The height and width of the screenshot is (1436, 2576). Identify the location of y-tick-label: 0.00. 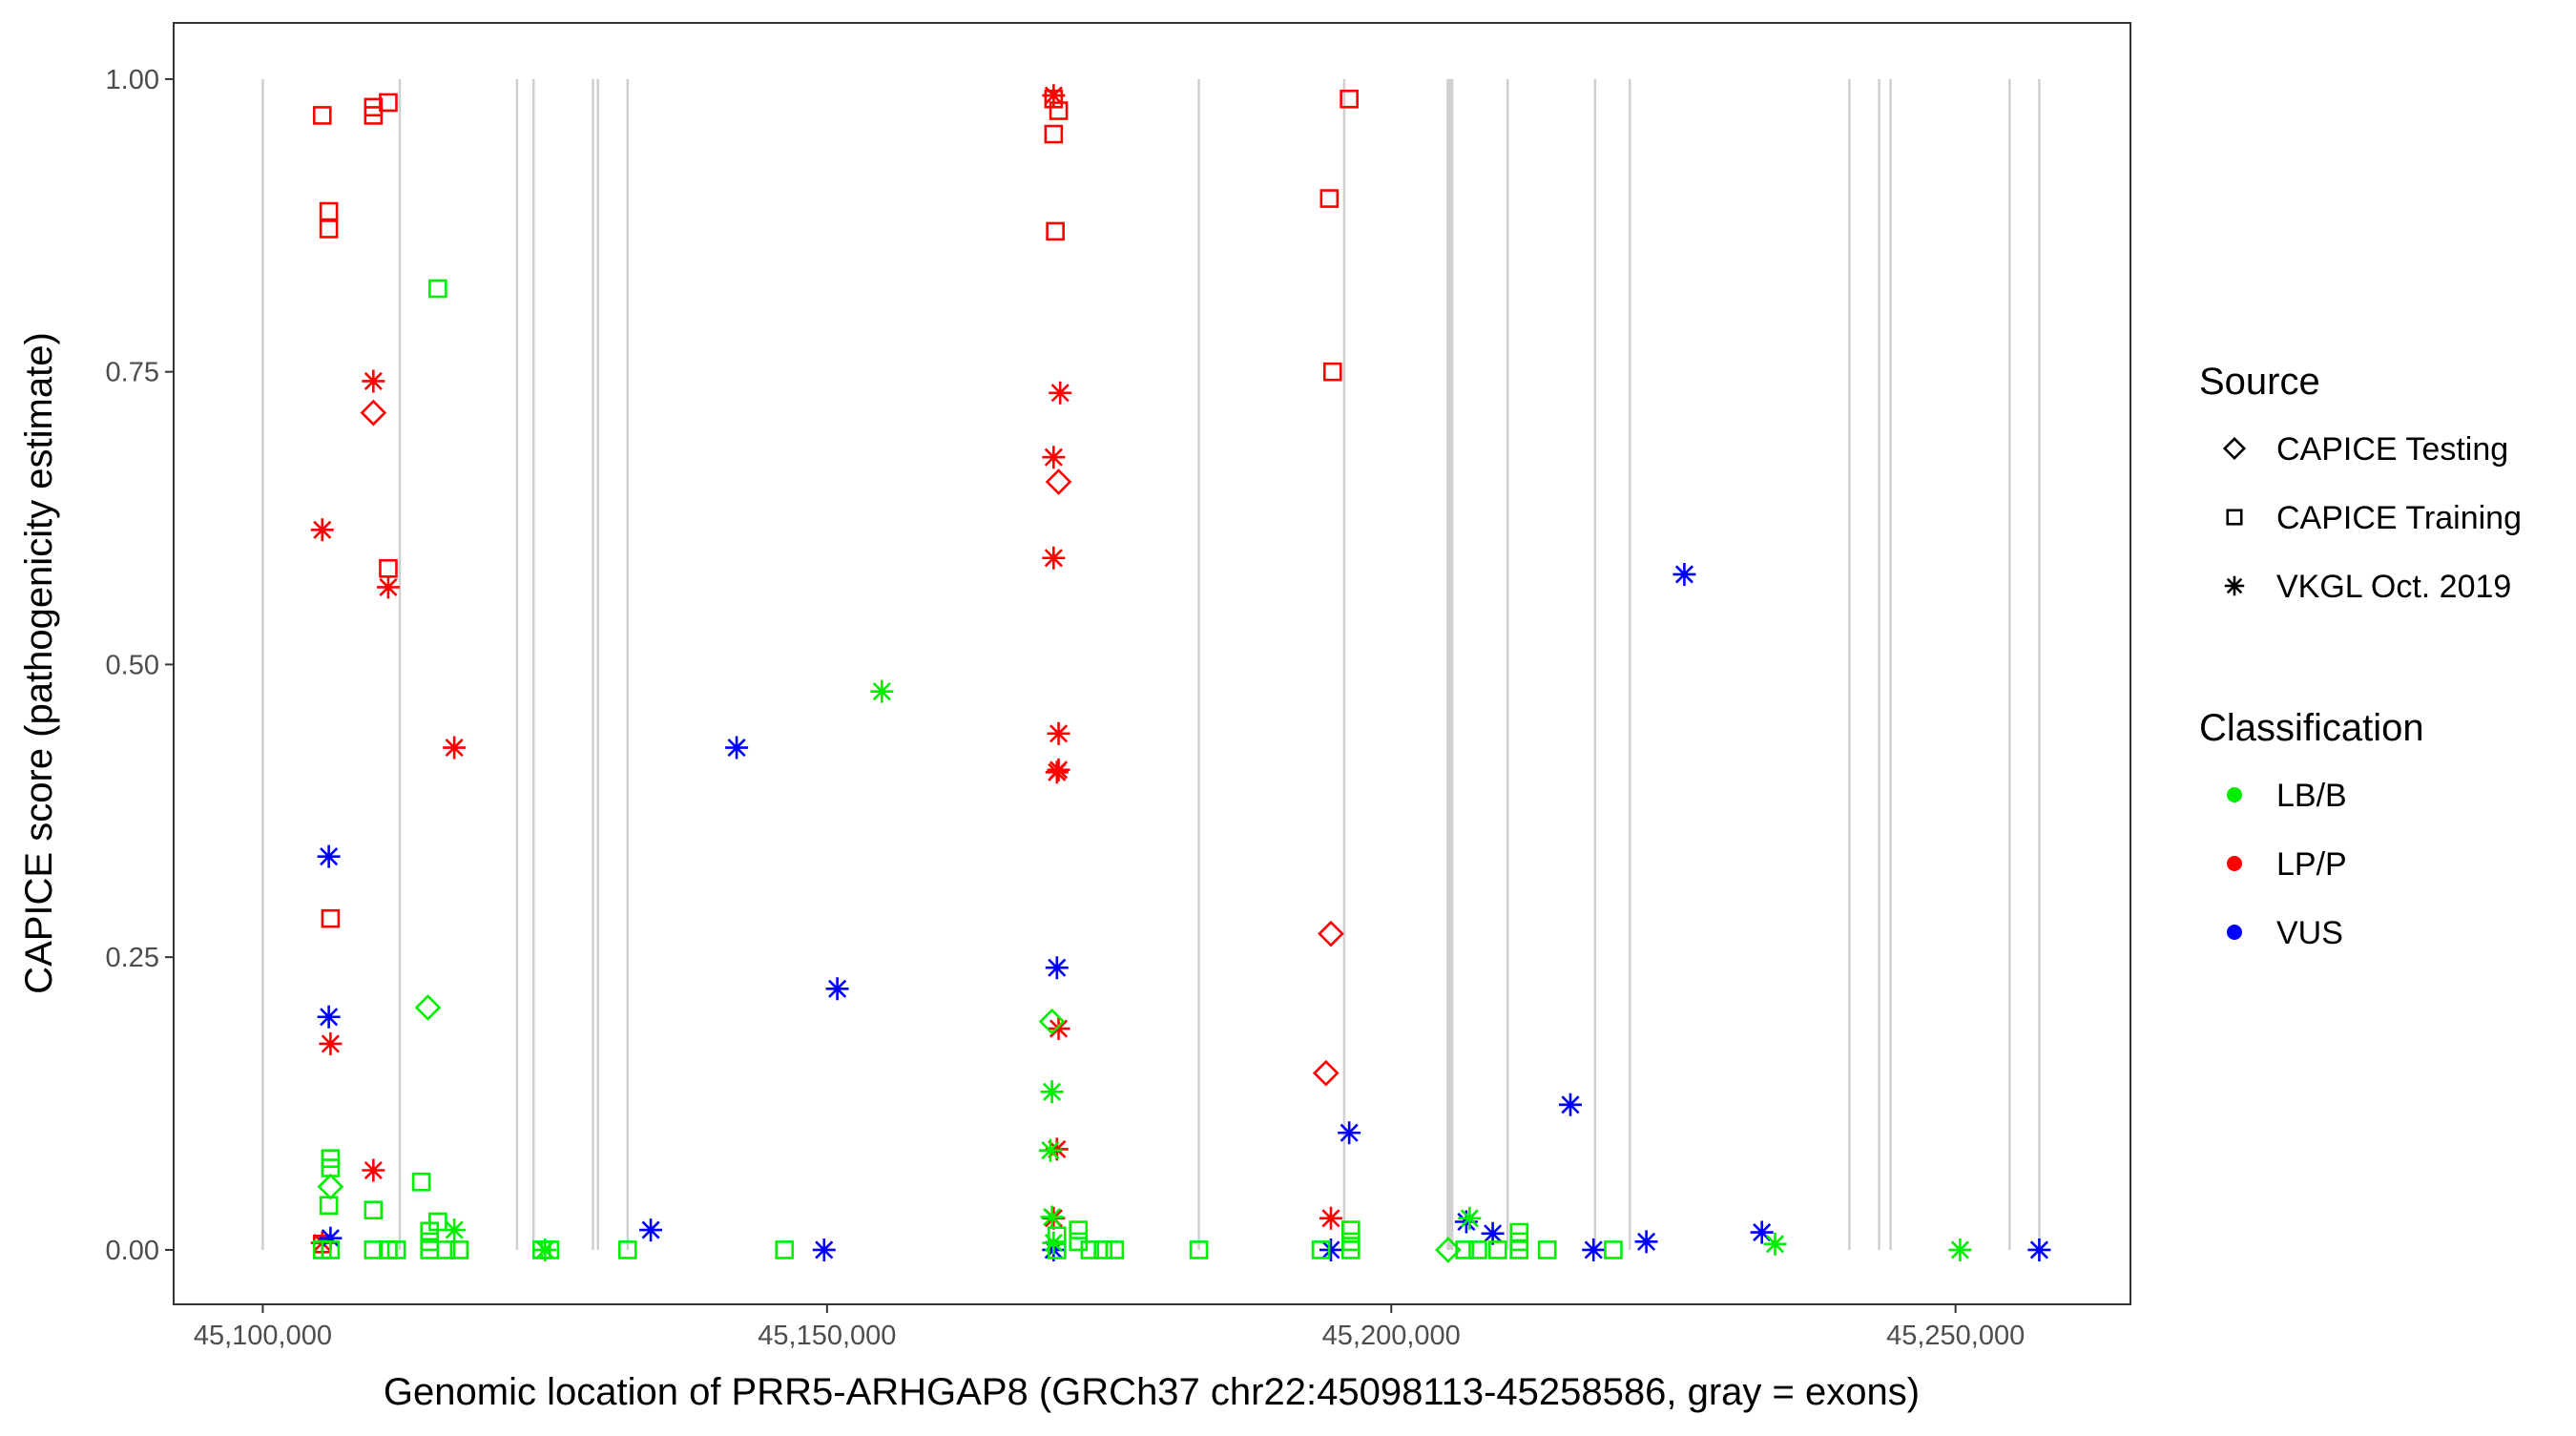
(132, 1251).